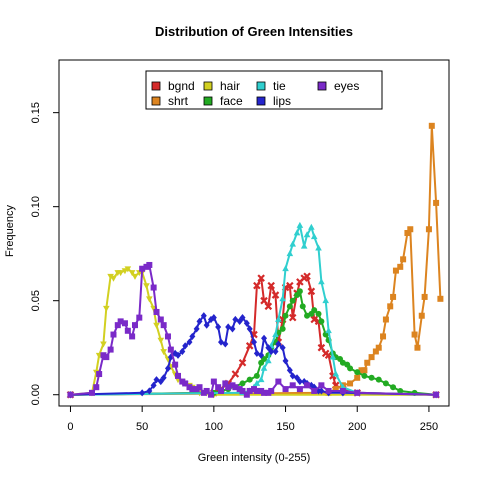  Describe the element at coordinates (279, 86) in the screenshot. I see `legend-label-tie: tie` at that location.